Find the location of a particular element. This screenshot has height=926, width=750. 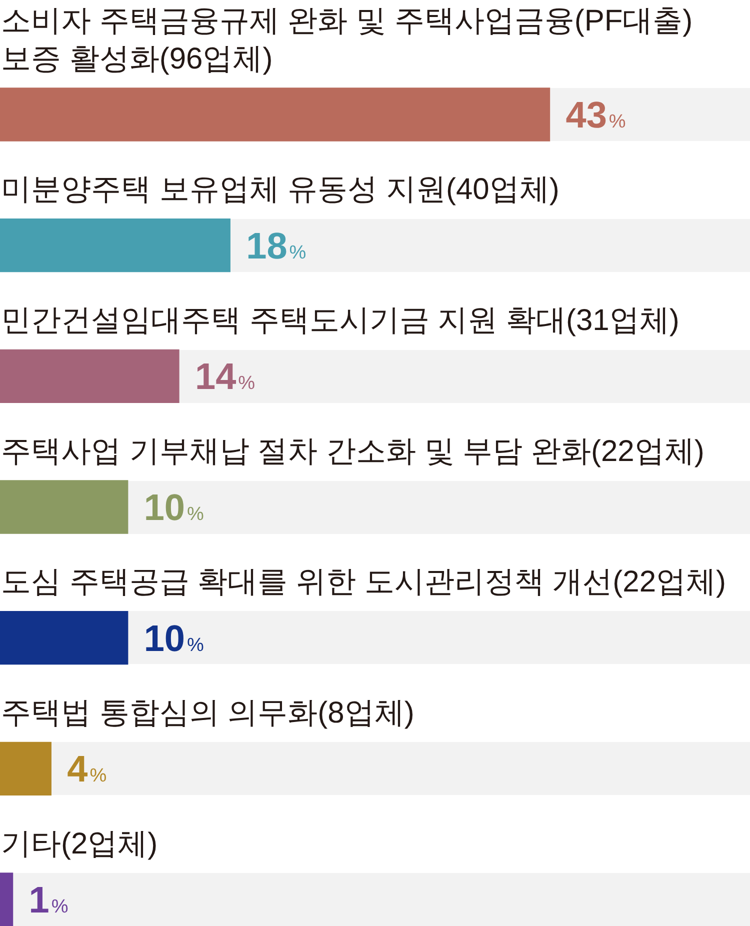

data-label: 1% is located at coordinates (48, 900).